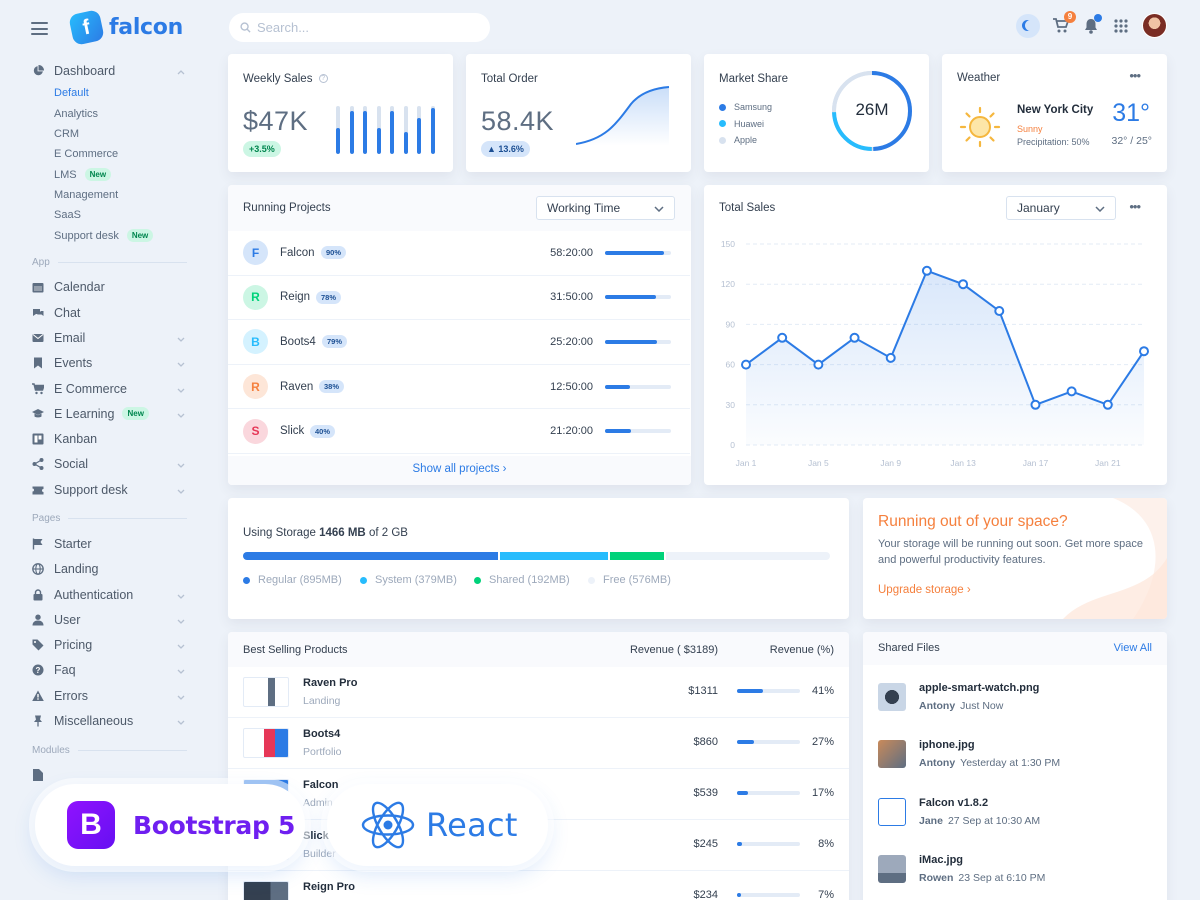 This screenshot has width=1200, height=900. Describe the element at coordinates (323, 79) in the screenshot. I see `info-icon: ?` at that location.